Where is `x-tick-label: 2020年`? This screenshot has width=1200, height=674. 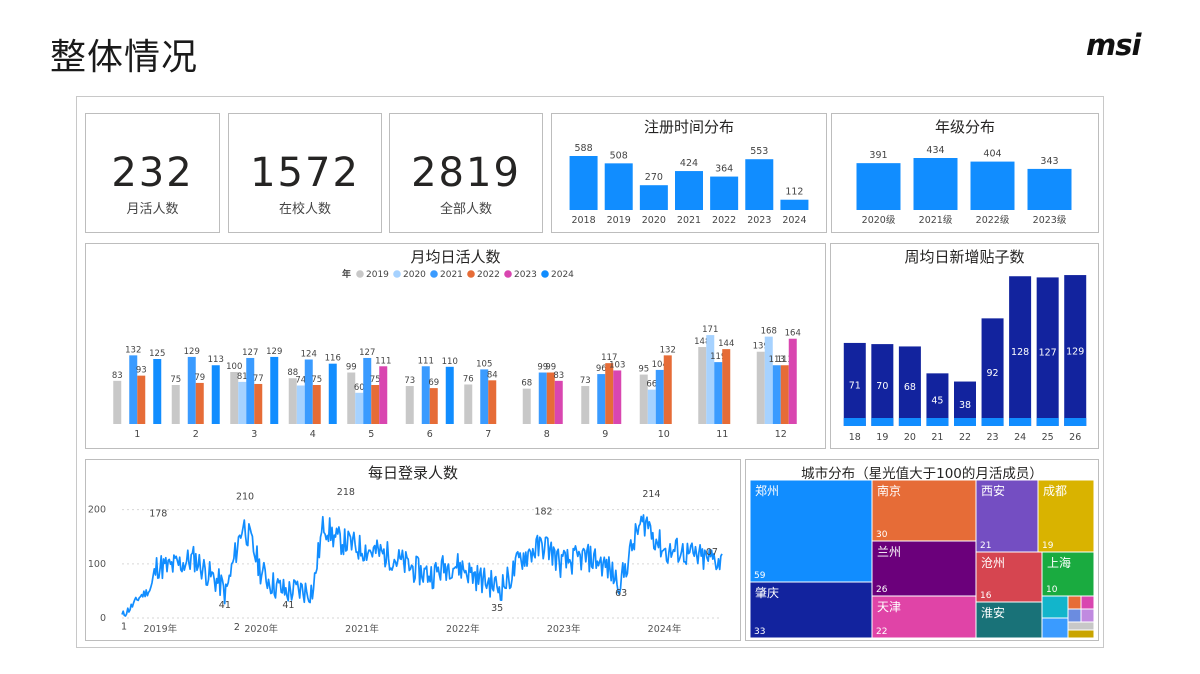 x-tick-label: 2020年 is located at coordinates (261, 629).